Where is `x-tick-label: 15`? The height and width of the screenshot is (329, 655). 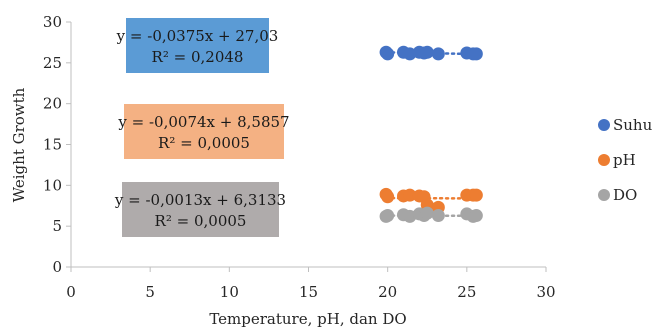 x-tick-label: 15 is located at coordinates (308, 292).